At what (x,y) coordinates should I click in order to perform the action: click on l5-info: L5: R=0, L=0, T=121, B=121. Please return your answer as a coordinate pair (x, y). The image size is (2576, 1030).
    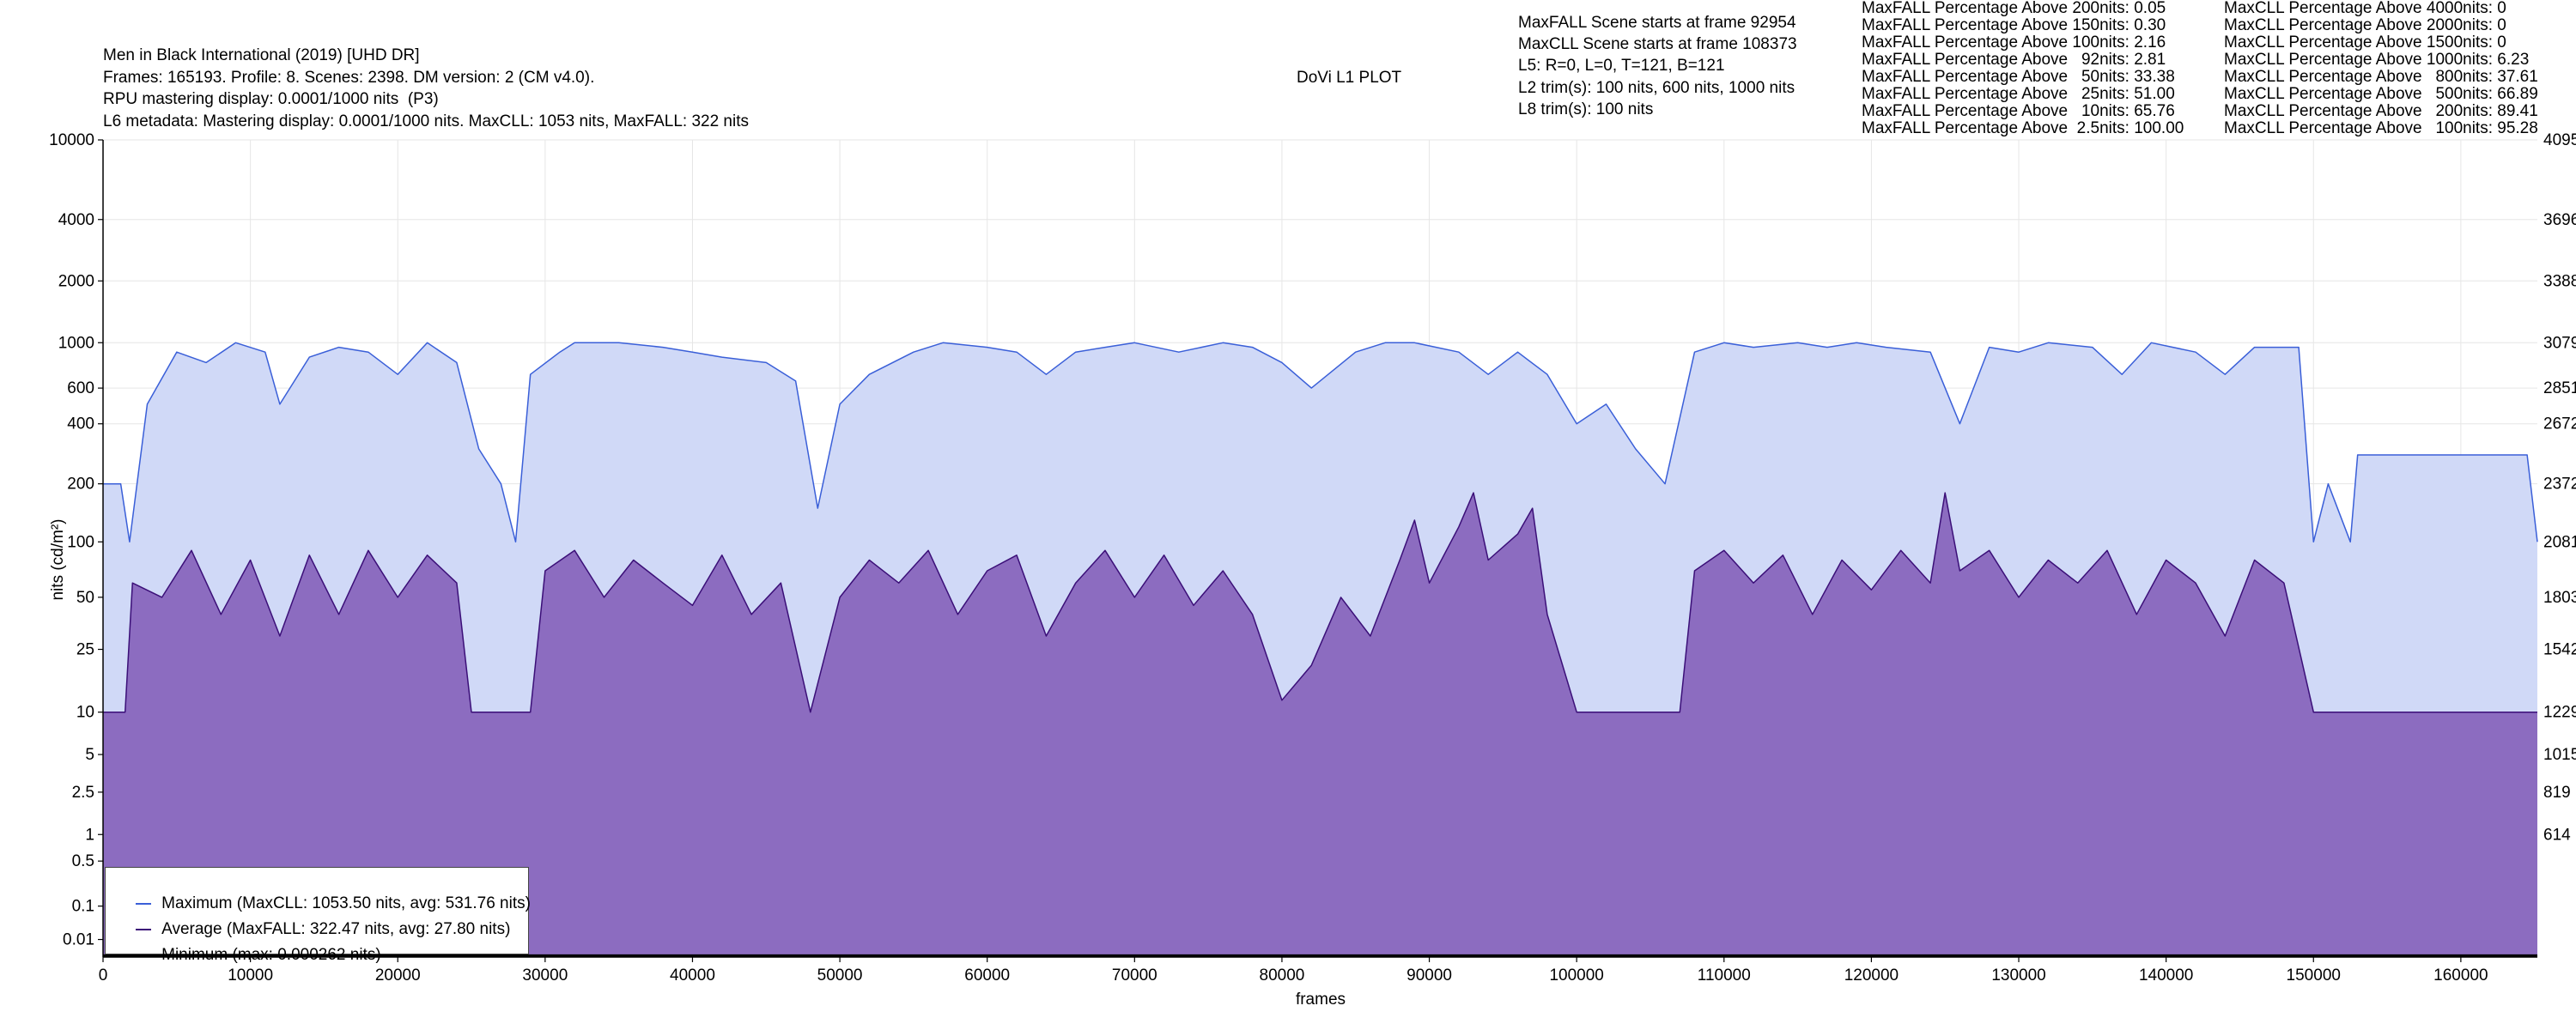
    Looking at the image, I should click on (1621, 66).